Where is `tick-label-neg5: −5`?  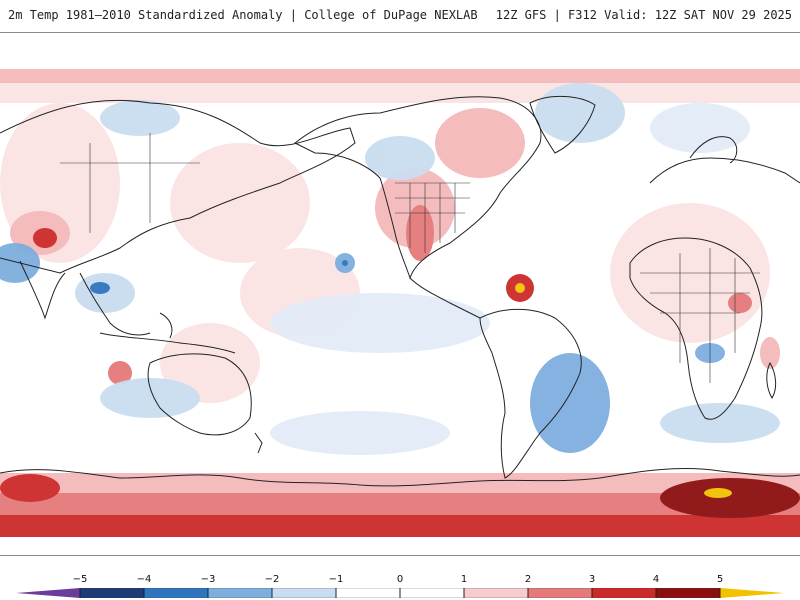 tick-label-neg5: −5 is located at coordinates (80, 579).